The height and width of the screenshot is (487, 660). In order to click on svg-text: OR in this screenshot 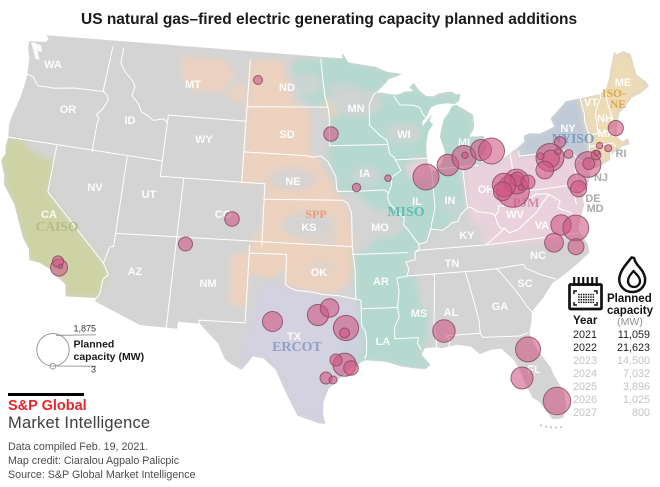, I will do `click(68, 110)`.